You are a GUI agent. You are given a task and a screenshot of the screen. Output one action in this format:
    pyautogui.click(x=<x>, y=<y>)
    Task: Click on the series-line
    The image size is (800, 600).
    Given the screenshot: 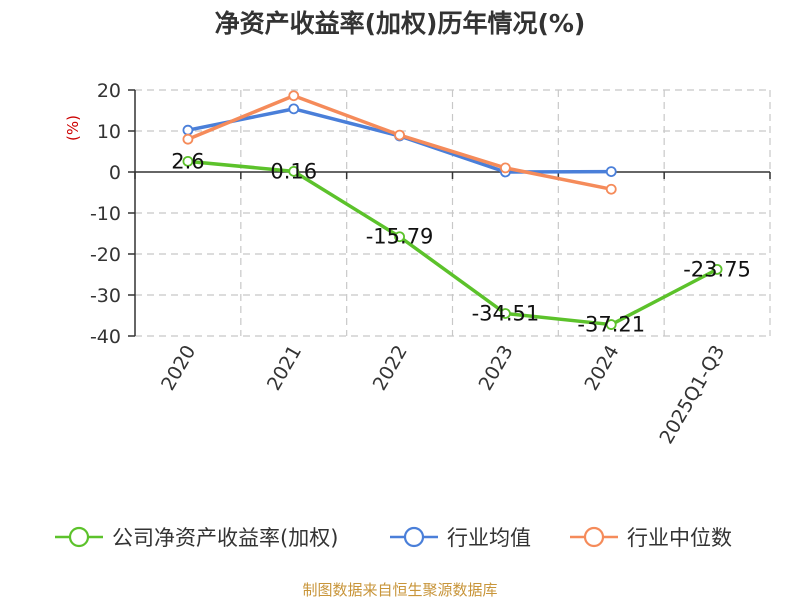 What is the action you would take?
    pyautogui.click(x=399, y=142)
    